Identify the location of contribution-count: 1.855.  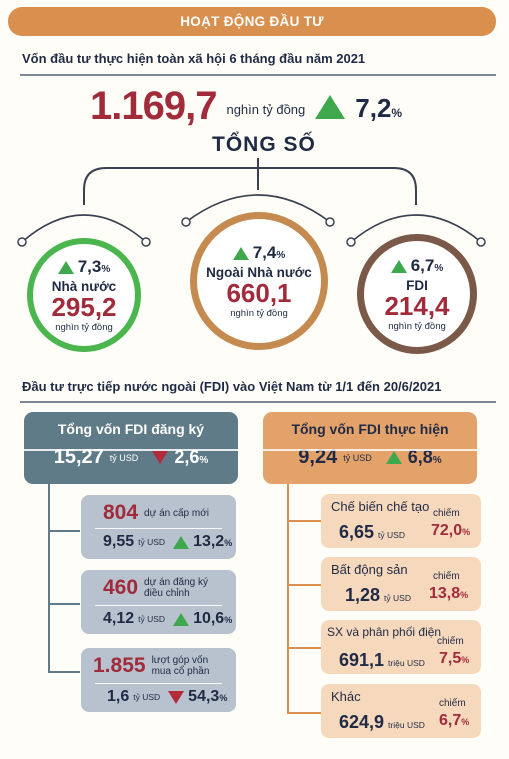
(119, 665).